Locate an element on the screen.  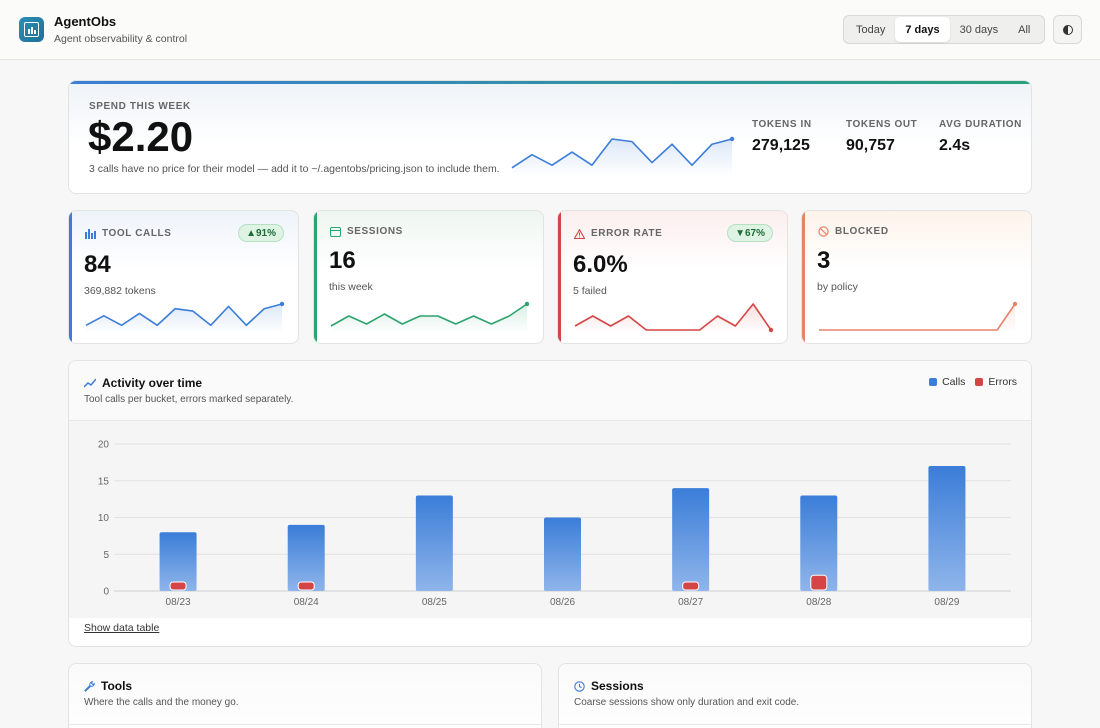
y-tick-label: 15 is located at coordinates (104, 481).